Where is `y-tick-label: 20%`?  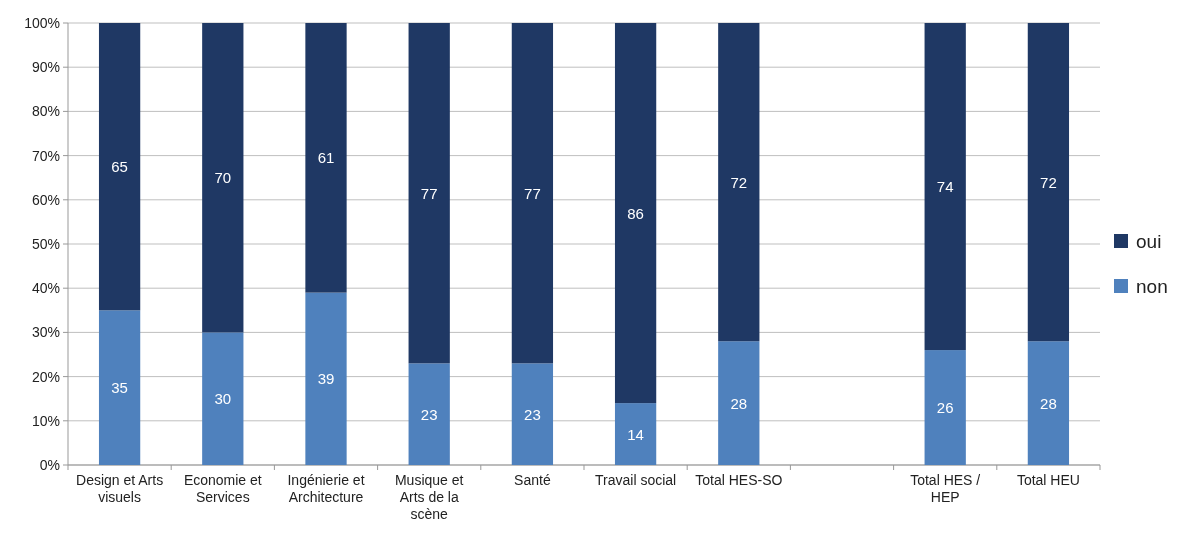 y-tick-label: 20% is located at coordinates (45, 376).